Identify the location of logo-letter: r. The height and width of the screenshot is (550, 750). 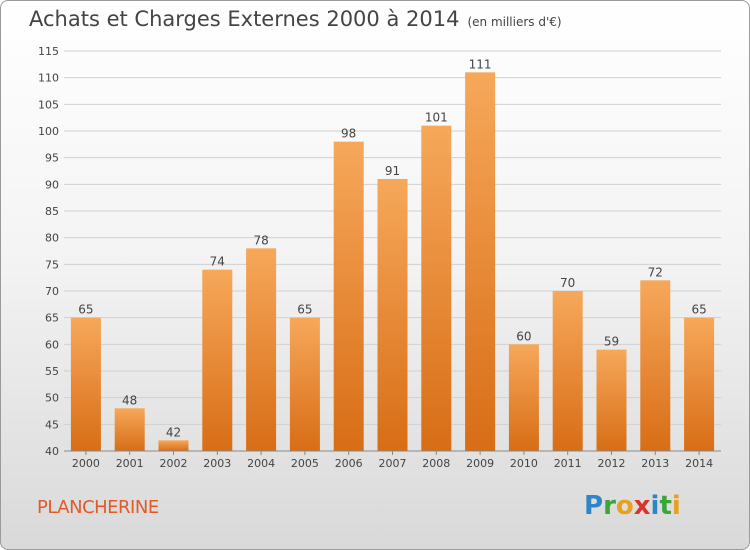
(609, 506).